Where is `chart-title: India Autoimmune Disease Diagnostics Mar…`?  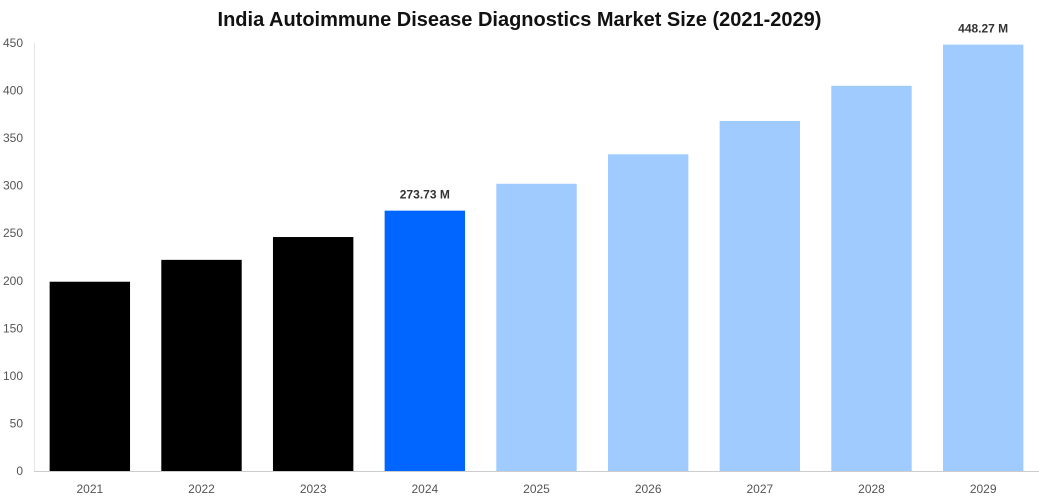 chart-title: India Autoimmune Disease Diagnostics Mar… is located at coordinates (519, 20).